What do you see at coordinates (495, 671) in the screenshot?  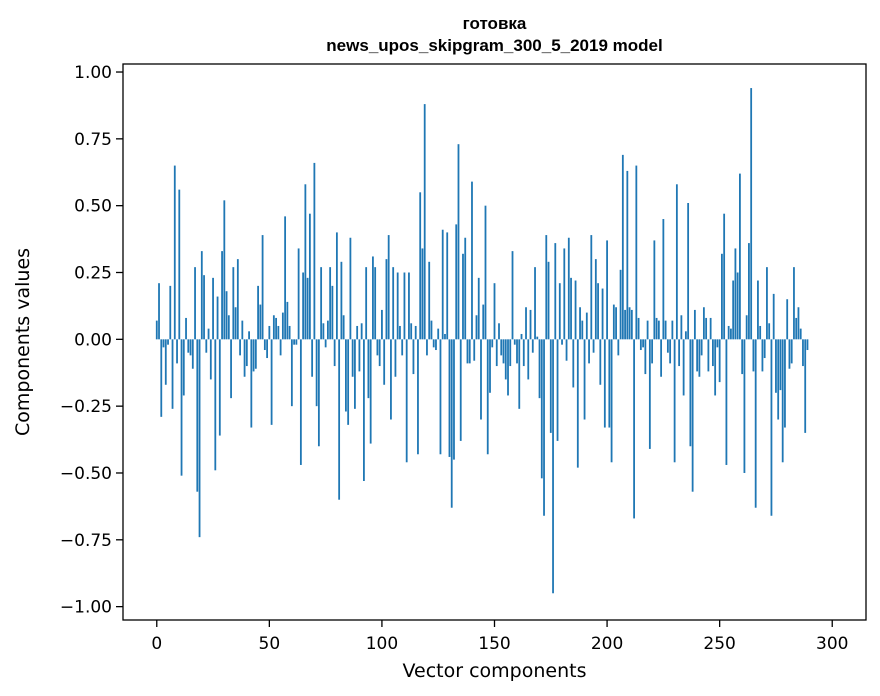 I see `x-axis-label: Vector components` at bounding box center [495, 671].